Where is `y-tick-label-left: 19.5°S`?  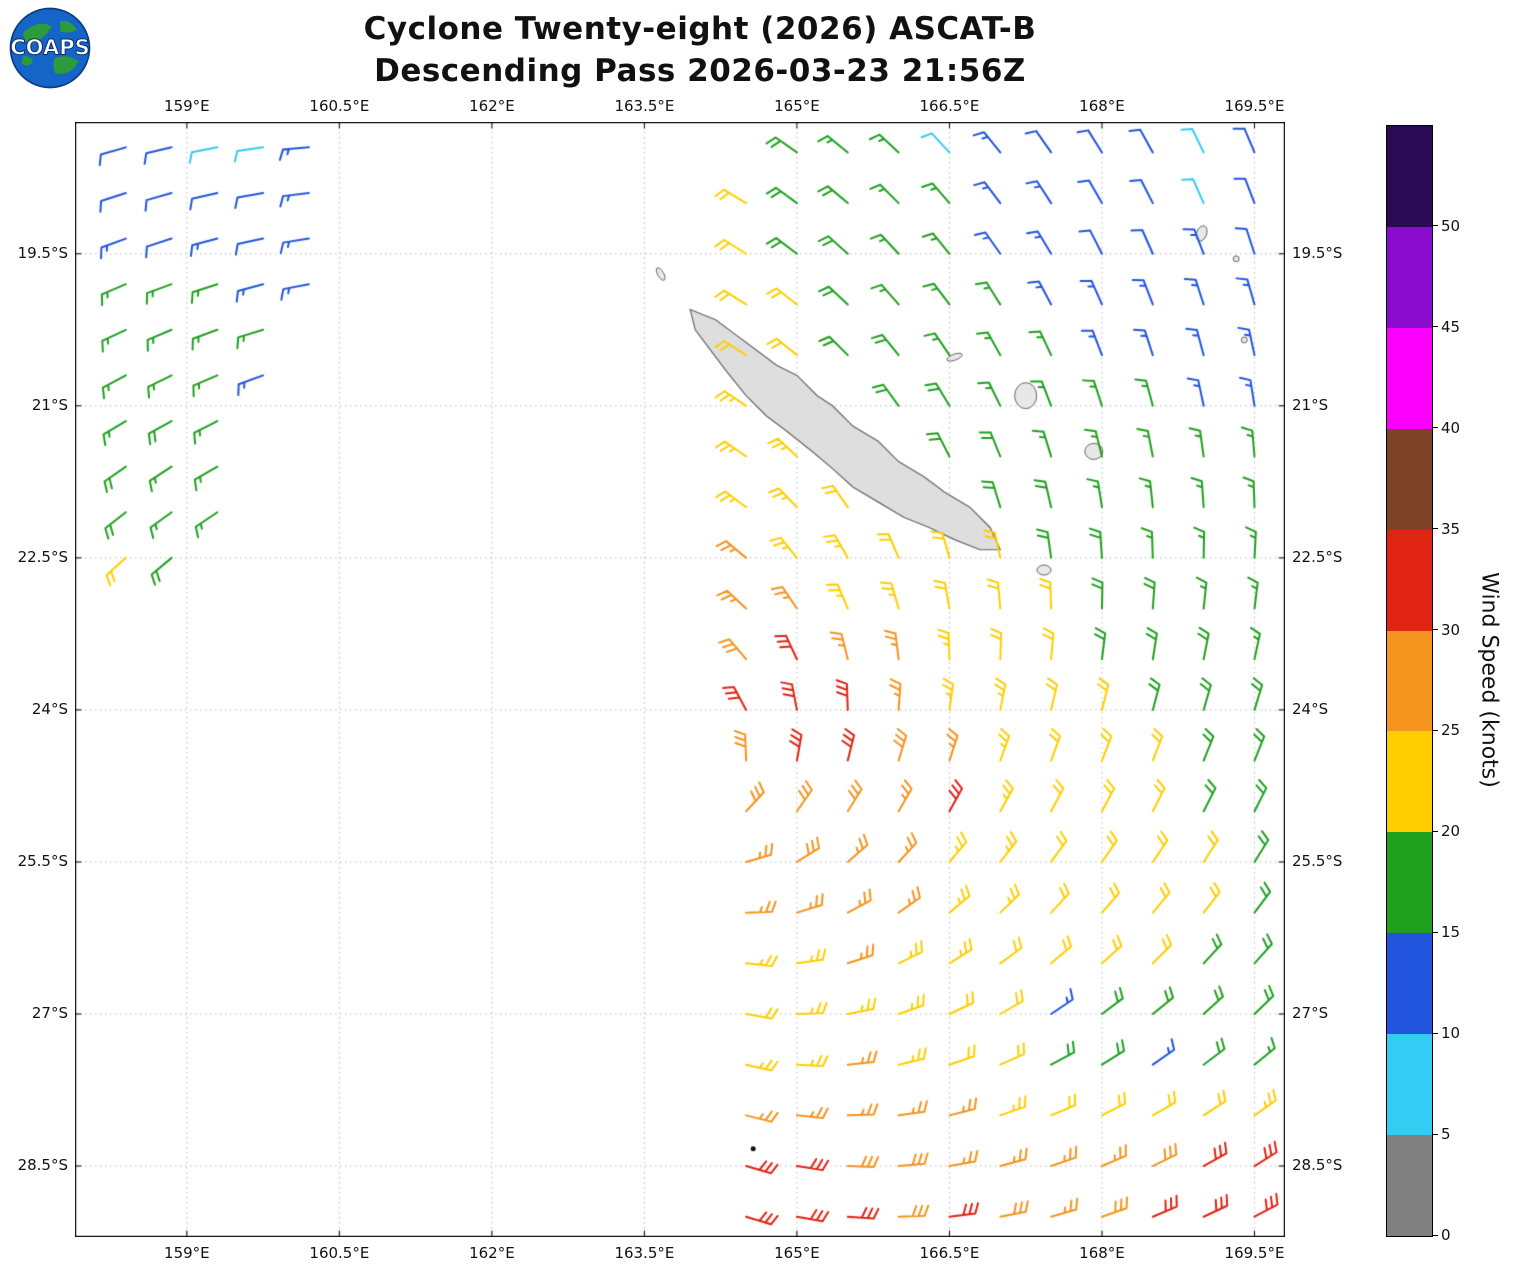 y-tick-label-left: 19.5°S is located at coordinates (42, 252).